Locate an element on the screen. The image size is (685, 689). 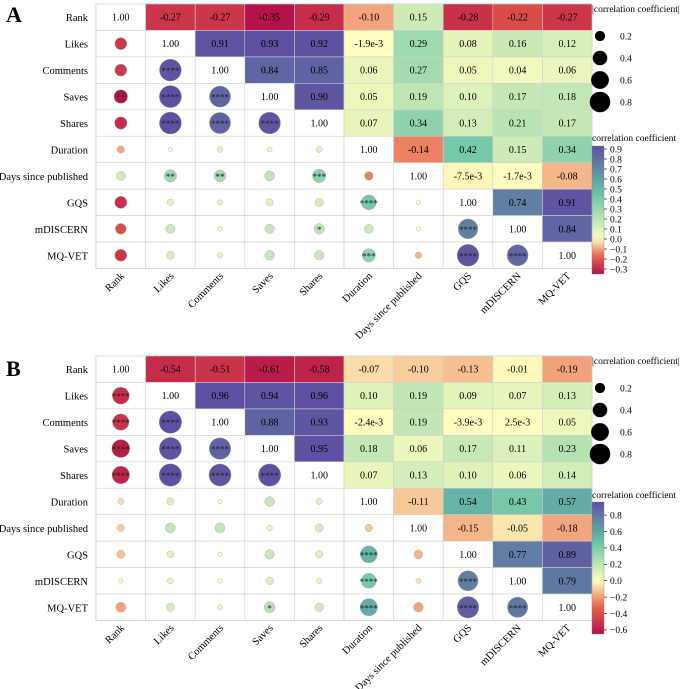
cell-value-label: -0.11 is located at coordinates (418, 502).